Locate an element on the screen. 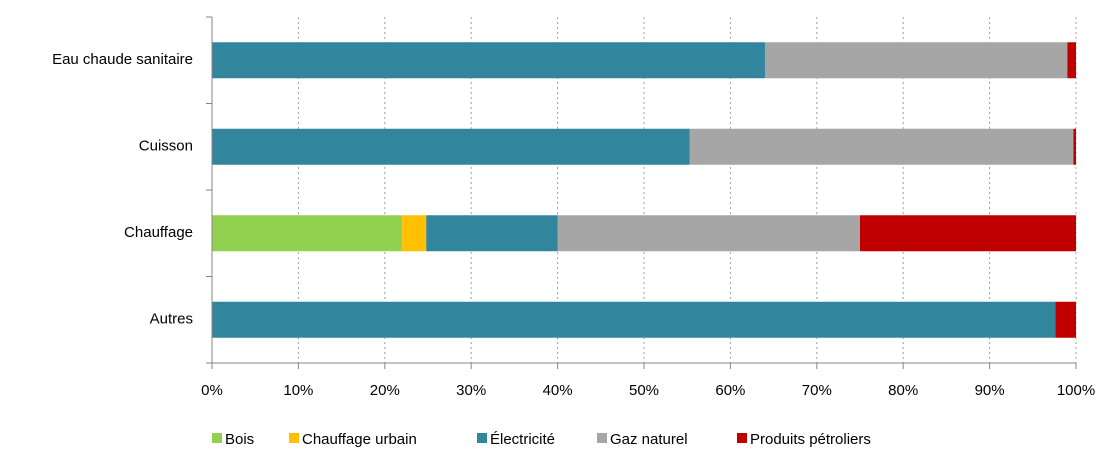  y-tick-label: Eau chaude sanitaire is located at coordinates (122, 59).